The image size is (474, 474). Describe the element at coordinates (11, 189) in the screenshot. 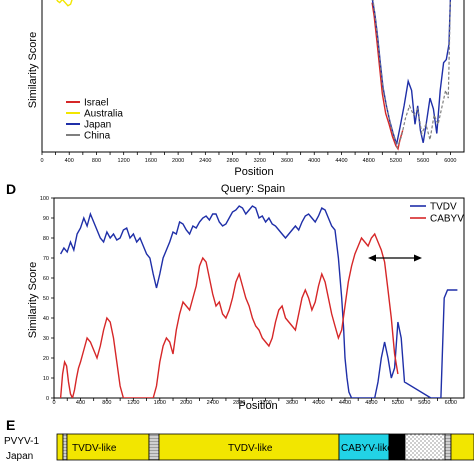

I see `panel-d-letter: D` at that location.